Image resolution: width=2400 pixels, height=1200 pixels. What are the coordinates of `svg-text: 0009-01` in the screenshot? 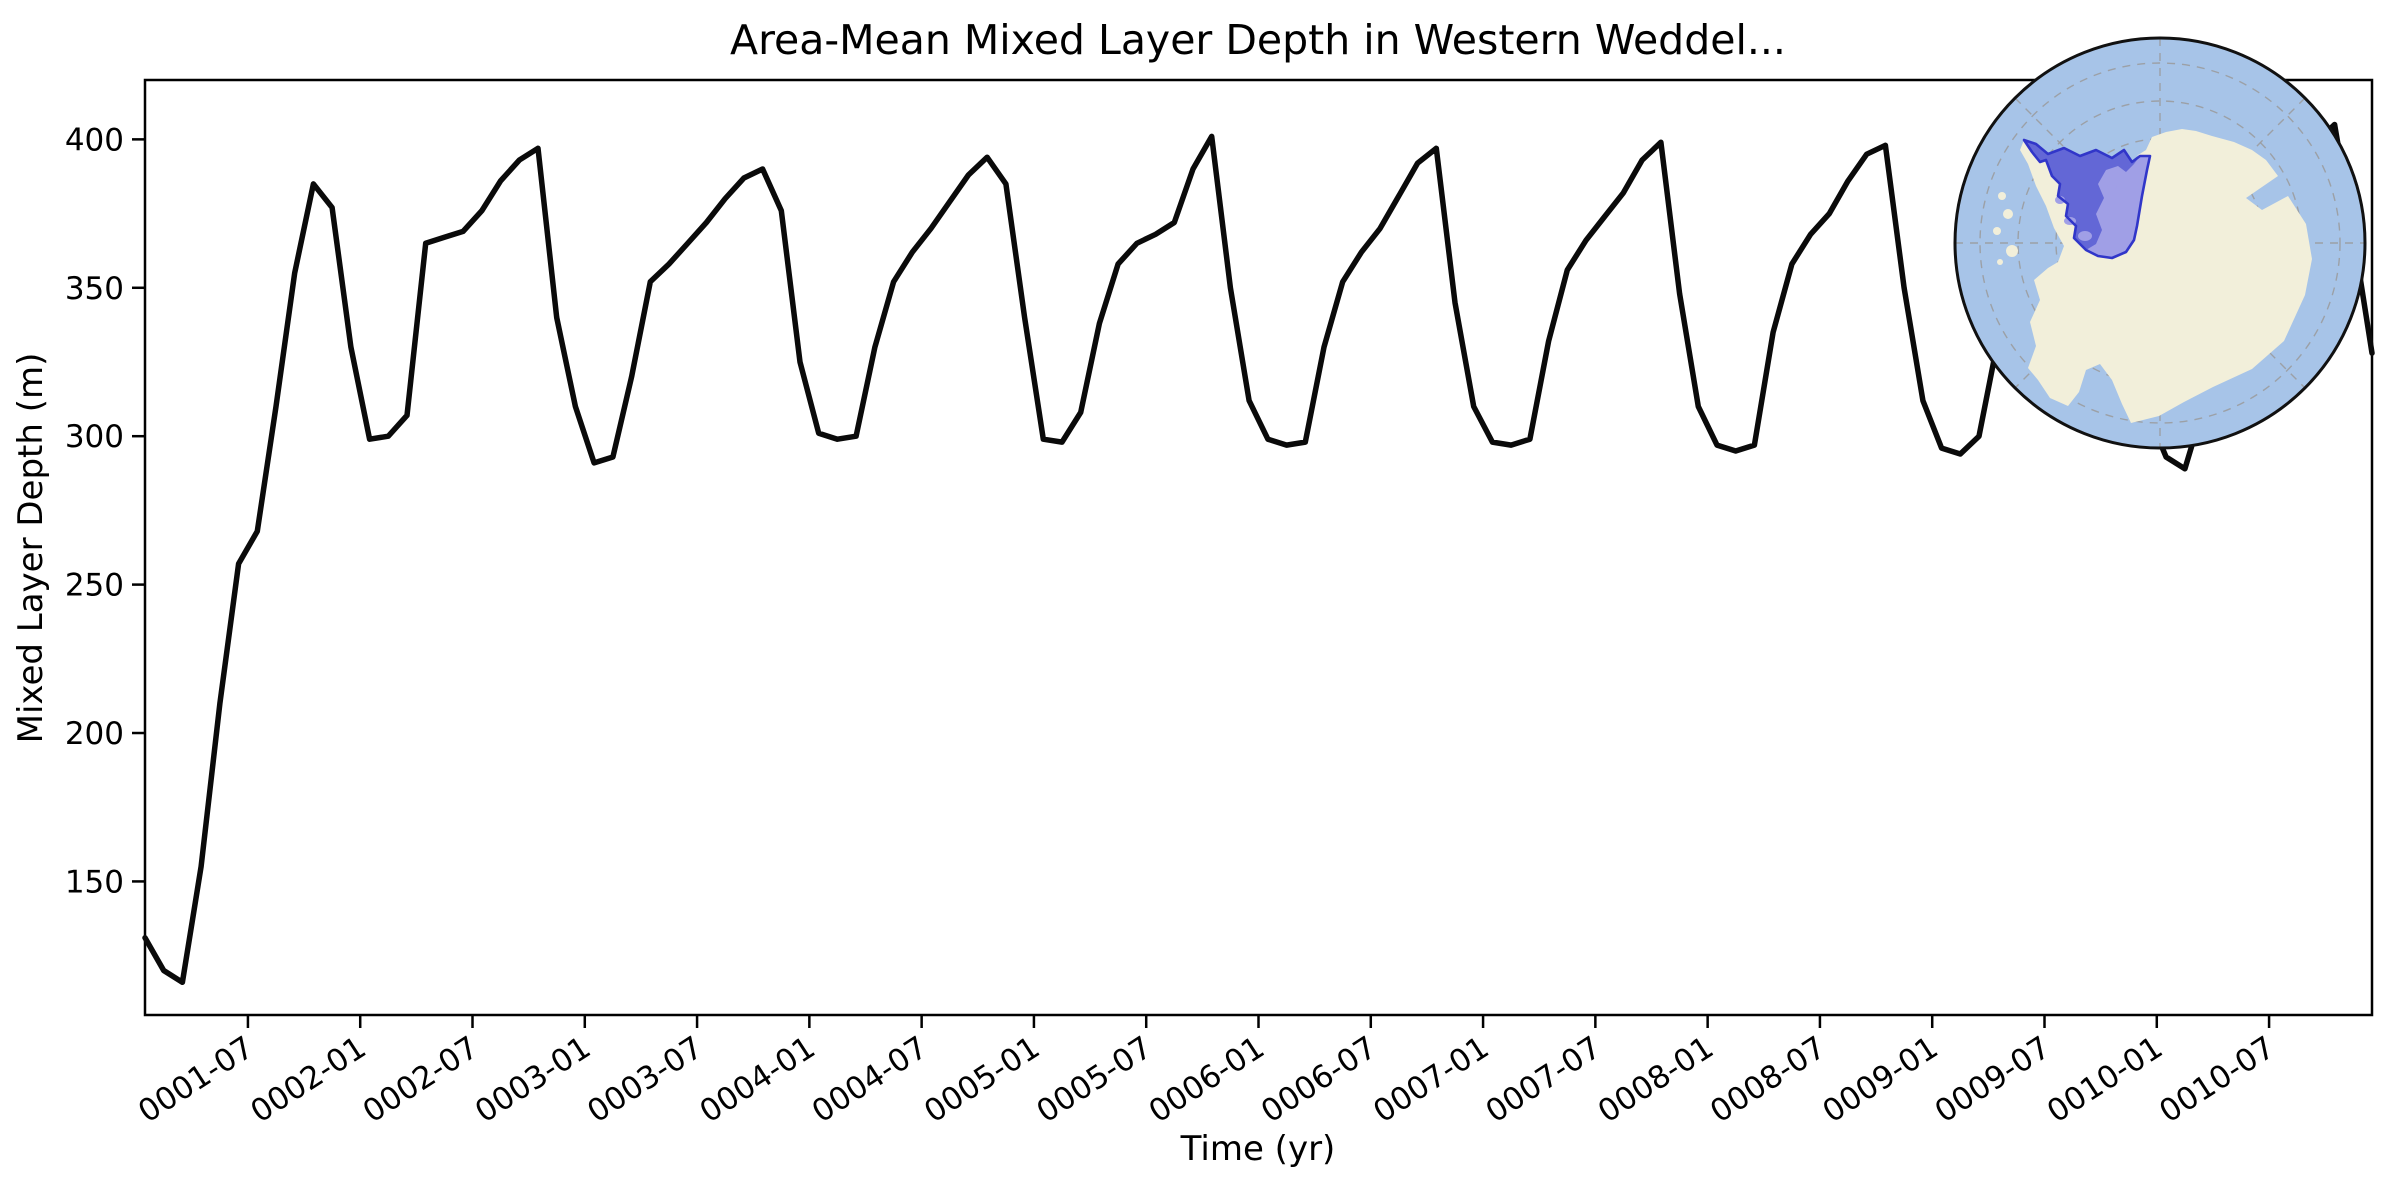 It's located at (1880, 1080).